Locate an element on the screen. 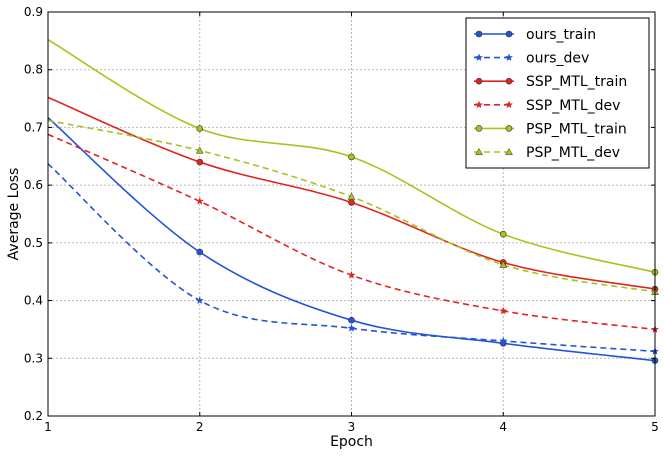  x-tick-label: 3 is located at coordinates (352, 427).